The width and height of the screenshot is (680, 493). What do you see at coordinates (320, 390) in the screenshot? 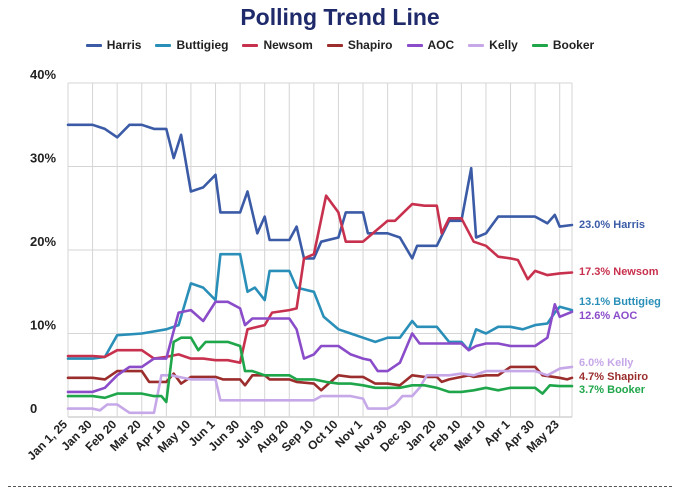
I see `series-line-kelly` at bounding box center [320, 390].